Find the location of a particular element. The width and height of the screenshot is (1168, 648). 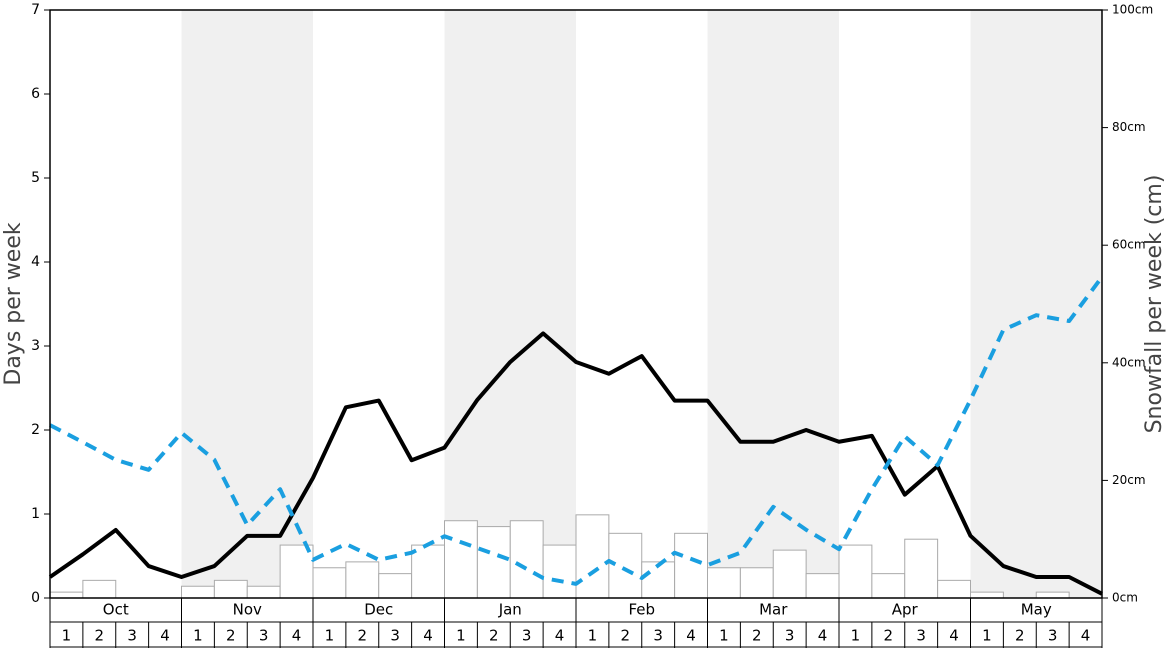

y2-tick-label: 80cm is located at coordinates (1129, 127).